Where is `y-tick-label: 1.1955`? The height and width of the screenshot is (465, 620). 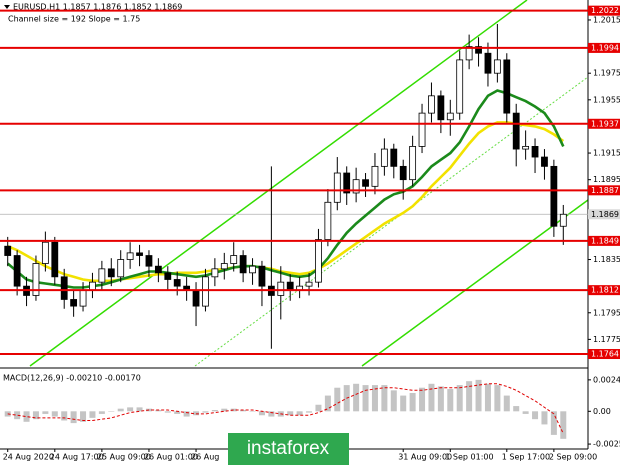
y-tick-label: 1.1955 is located at coordinates (606, 99).